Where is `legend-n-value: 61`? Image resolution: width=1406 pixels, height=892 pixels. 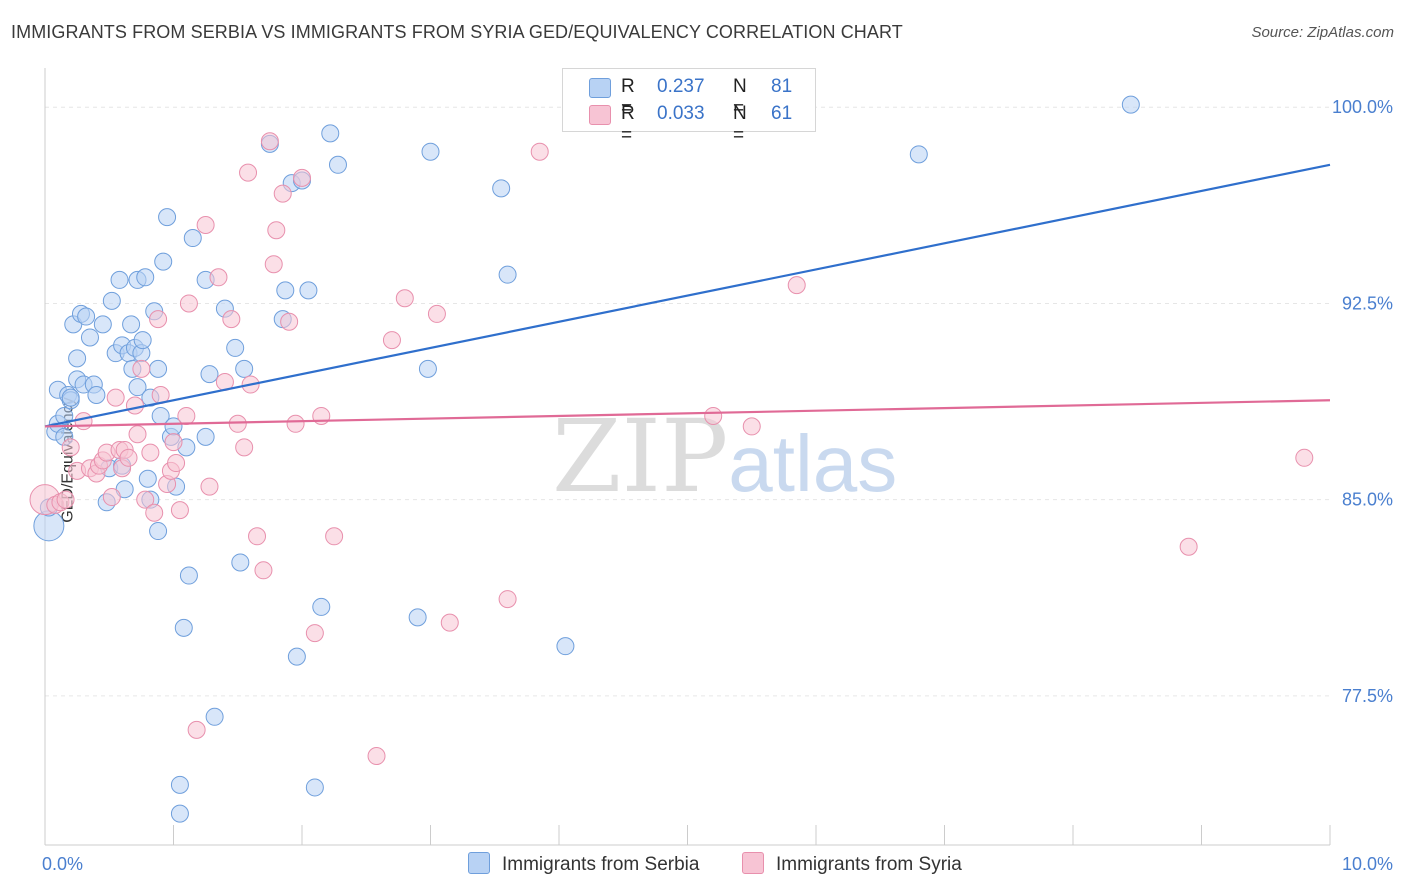 legend-n-value: 61 is located at coordinates (782, 113).